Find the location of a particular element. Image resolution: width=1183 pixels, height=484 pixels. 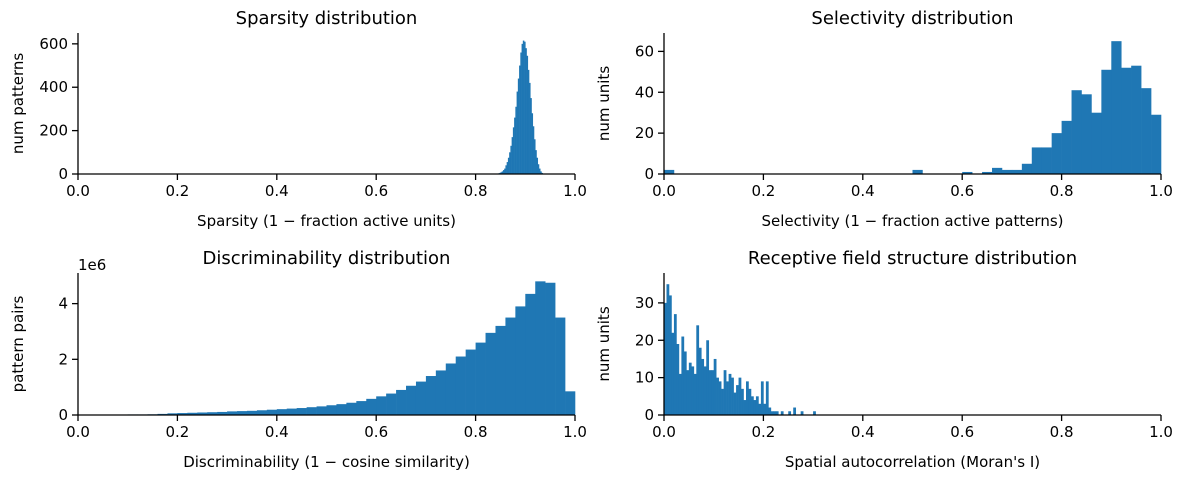

x-tick-label: 0.4 is located at coordinates (277, 432).